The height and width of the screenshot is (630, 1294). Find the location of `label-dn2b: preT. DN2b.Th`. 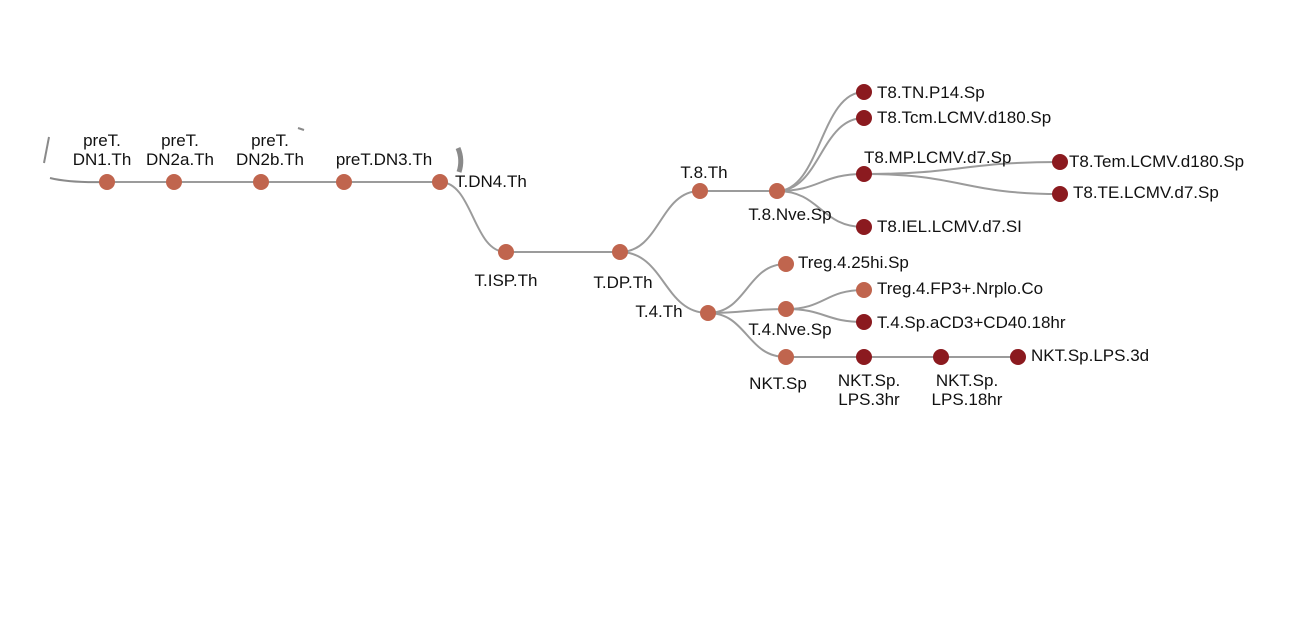

label-dn2b: preT. DN2b.Th is located at coordinates (270, 150).